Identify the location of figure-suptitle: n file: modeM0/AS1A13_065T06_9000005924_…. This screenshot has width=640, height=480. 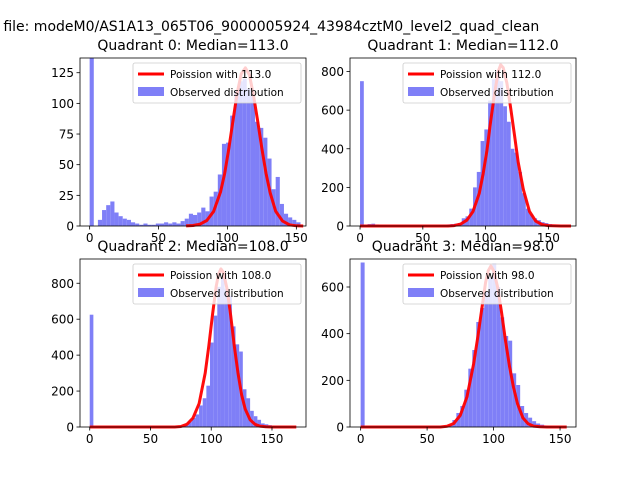
(269, 27).